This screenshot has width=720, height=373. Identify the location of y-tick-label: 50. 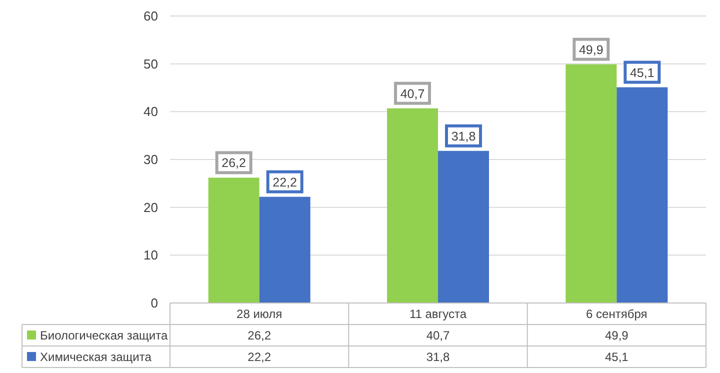
(151, 64).